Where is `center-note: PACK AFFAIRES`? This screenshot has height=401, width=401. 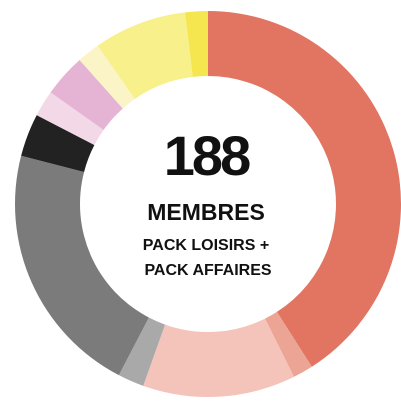 center-note: PACK AFFAIRES is located at coordinates (207, 270).